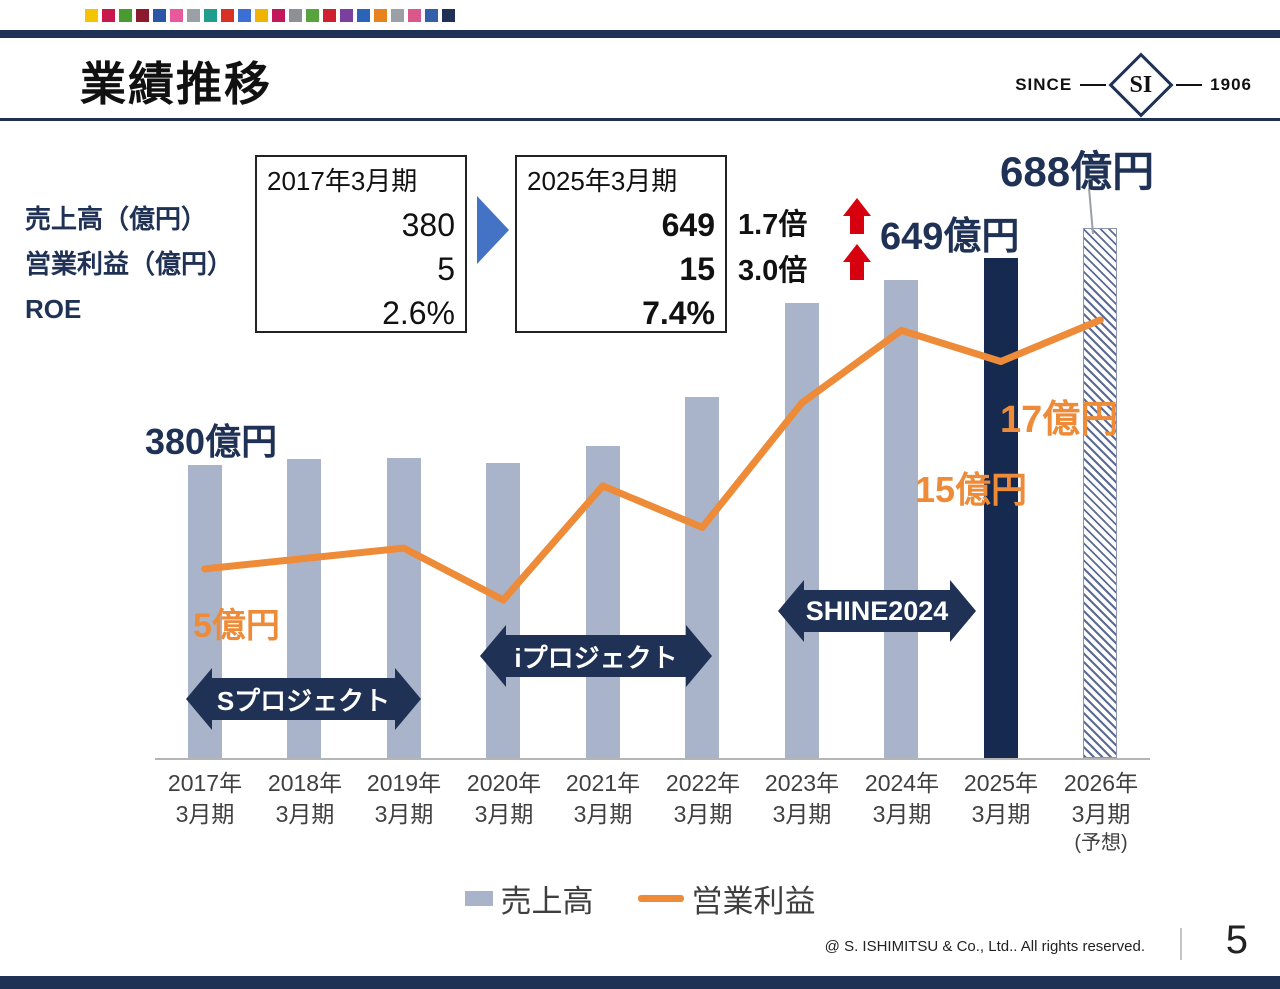  I want to click on legend-item-sales: 売上高, so click(529, 898).